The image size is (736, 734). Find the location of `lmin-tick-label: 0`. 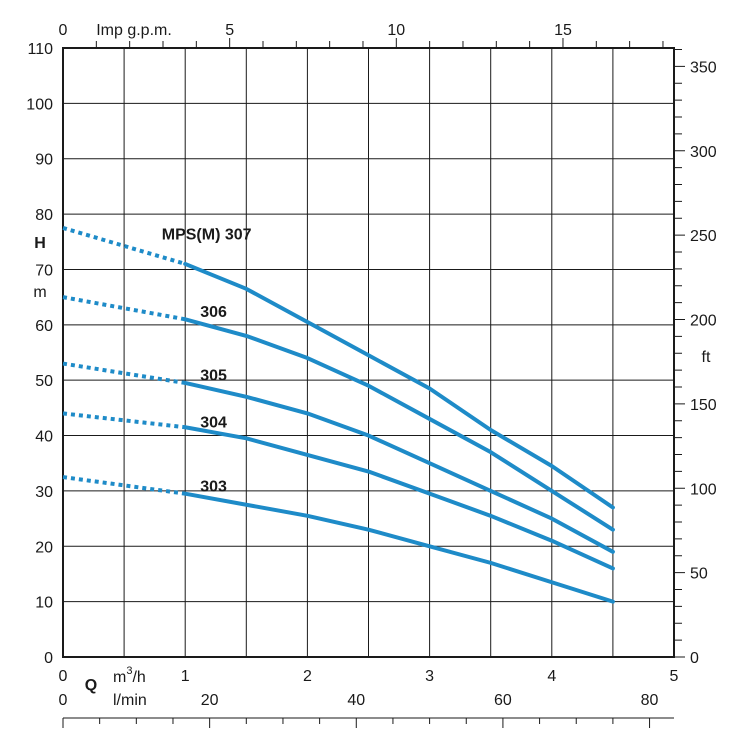

lmin-tick-label: 0 is located at coordinates (63, 700).